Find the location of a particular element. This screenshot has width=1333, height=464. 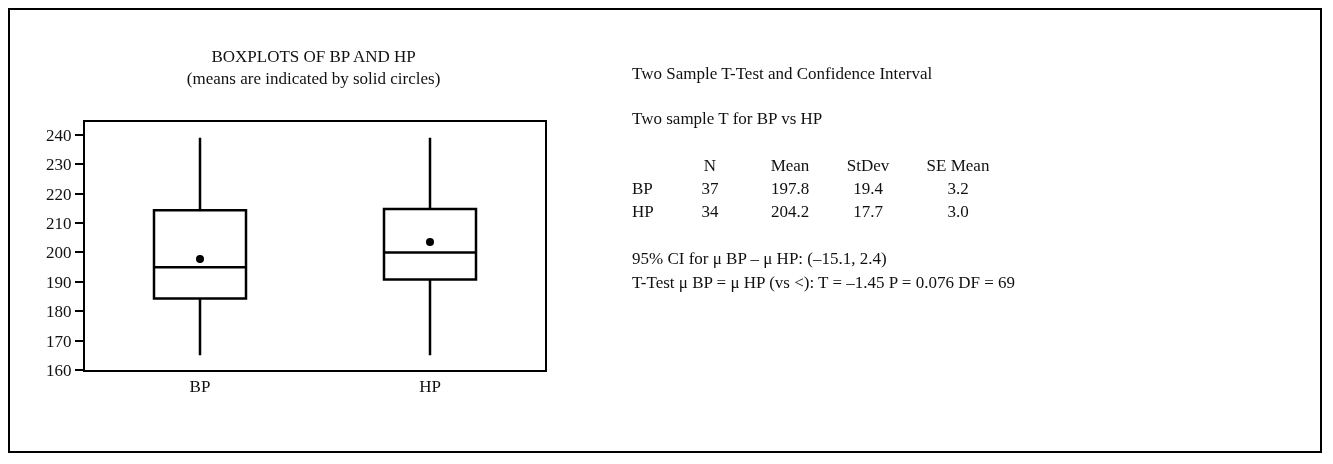

y-tick-label: 170 is located at coordinates (59, 341).